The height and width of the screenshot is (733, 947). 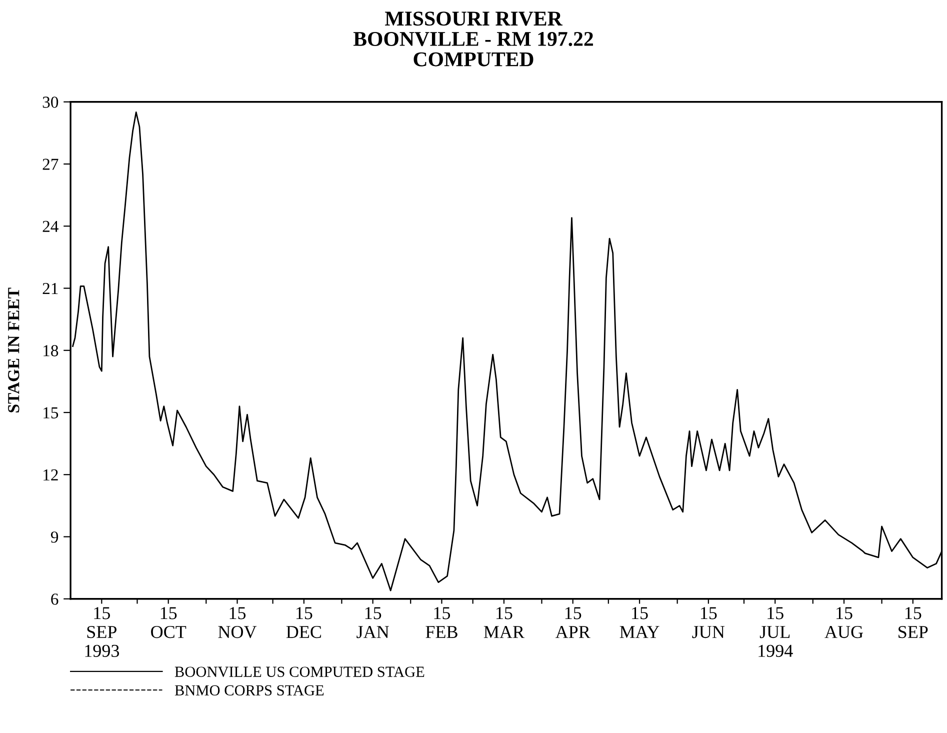 I want to click on x-tick-label: 15 JAN, so click(x=372, y=622).